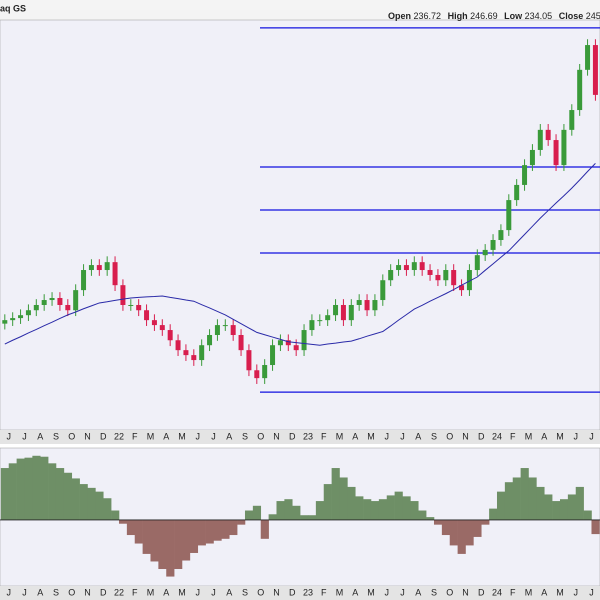 This screenshot has height=600, width=600. What do you see at coordinates (497, 436) in the screenshot?
I see `x-tick-label: 24` at bounding box center [497, 436].